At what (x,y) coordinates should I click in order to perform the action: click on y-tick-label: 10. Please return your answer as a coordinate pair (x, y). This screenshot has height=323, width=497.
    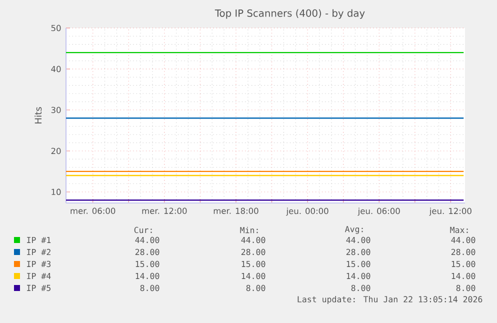
    Looking at the image, I should click on (56, 192).